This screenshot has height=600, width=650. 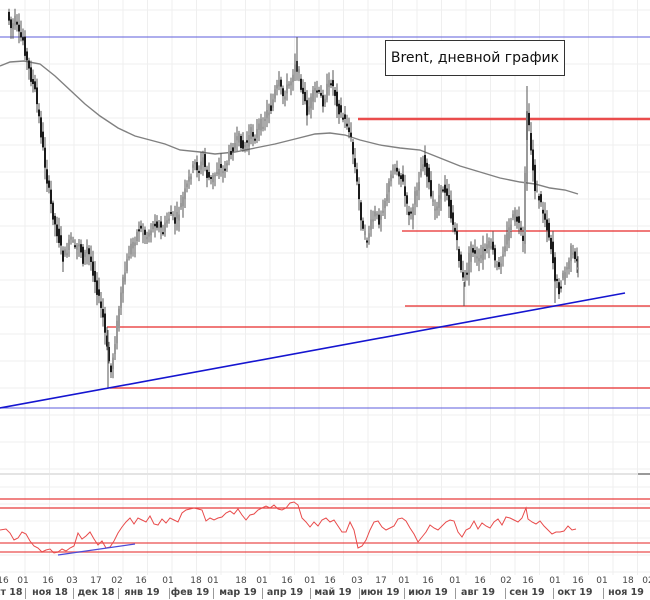 What do you see at coordinates (285, 592) in the screenshot?
I see `x-tick-month: апр 19` at bounding box center [285, 592].